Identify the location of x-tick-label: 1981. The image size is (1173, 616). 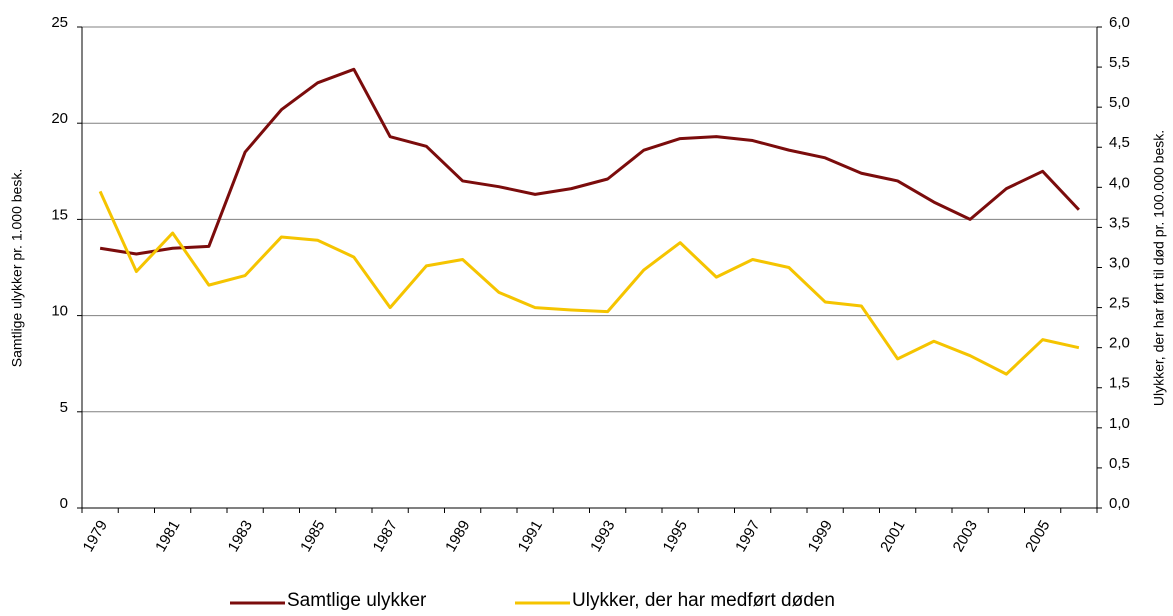
(167, 535).